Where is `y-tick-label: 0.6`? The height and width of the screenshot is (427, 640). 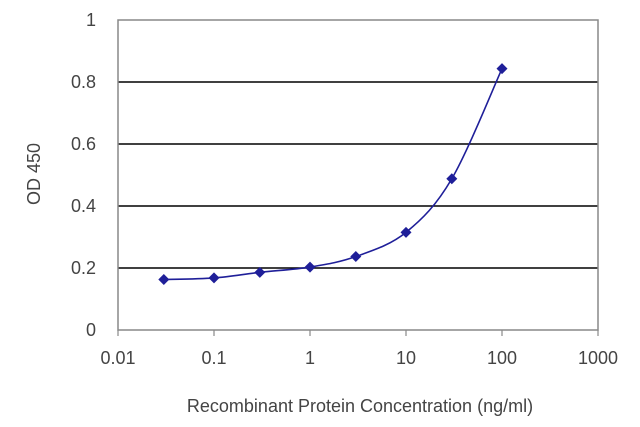
y-tick-label: 0.6 is located at coordinates (83, 144).